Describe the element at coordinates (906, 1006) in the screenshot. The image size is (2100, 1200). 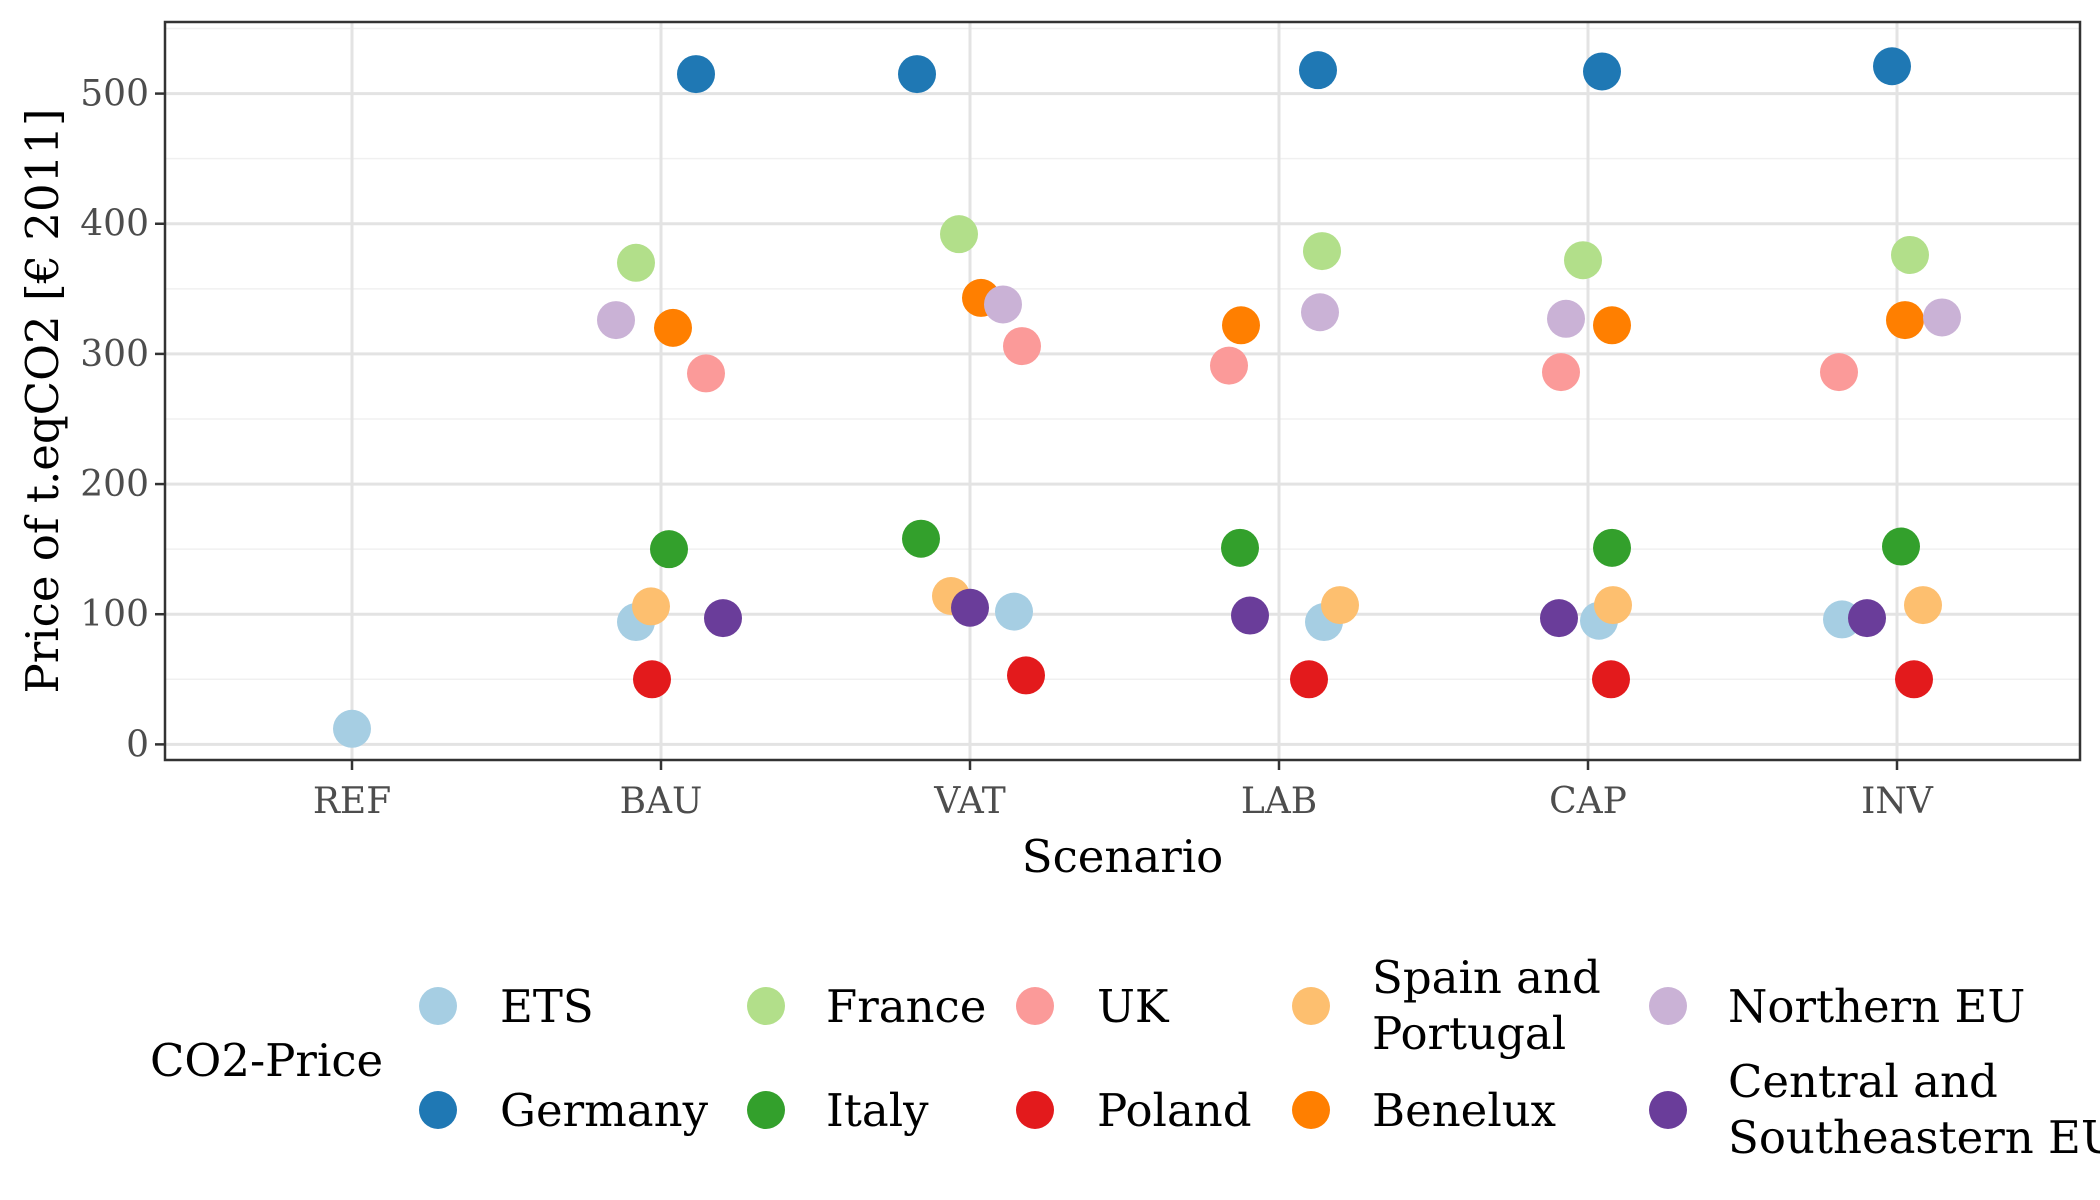
I see `legend-label: France` at that location.